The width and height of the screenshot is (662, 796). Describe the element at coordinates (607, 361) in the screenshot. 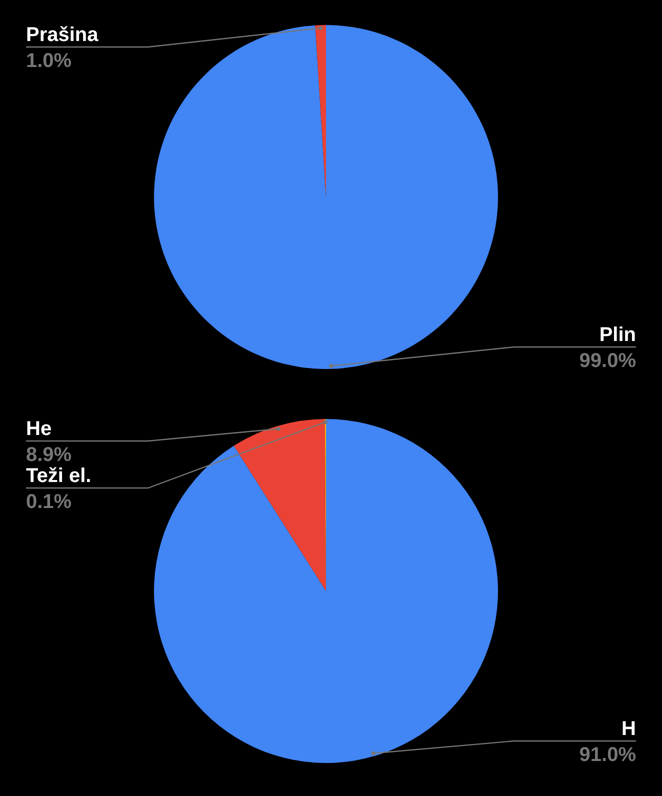

I see `data-label: 99.0%` at that location.